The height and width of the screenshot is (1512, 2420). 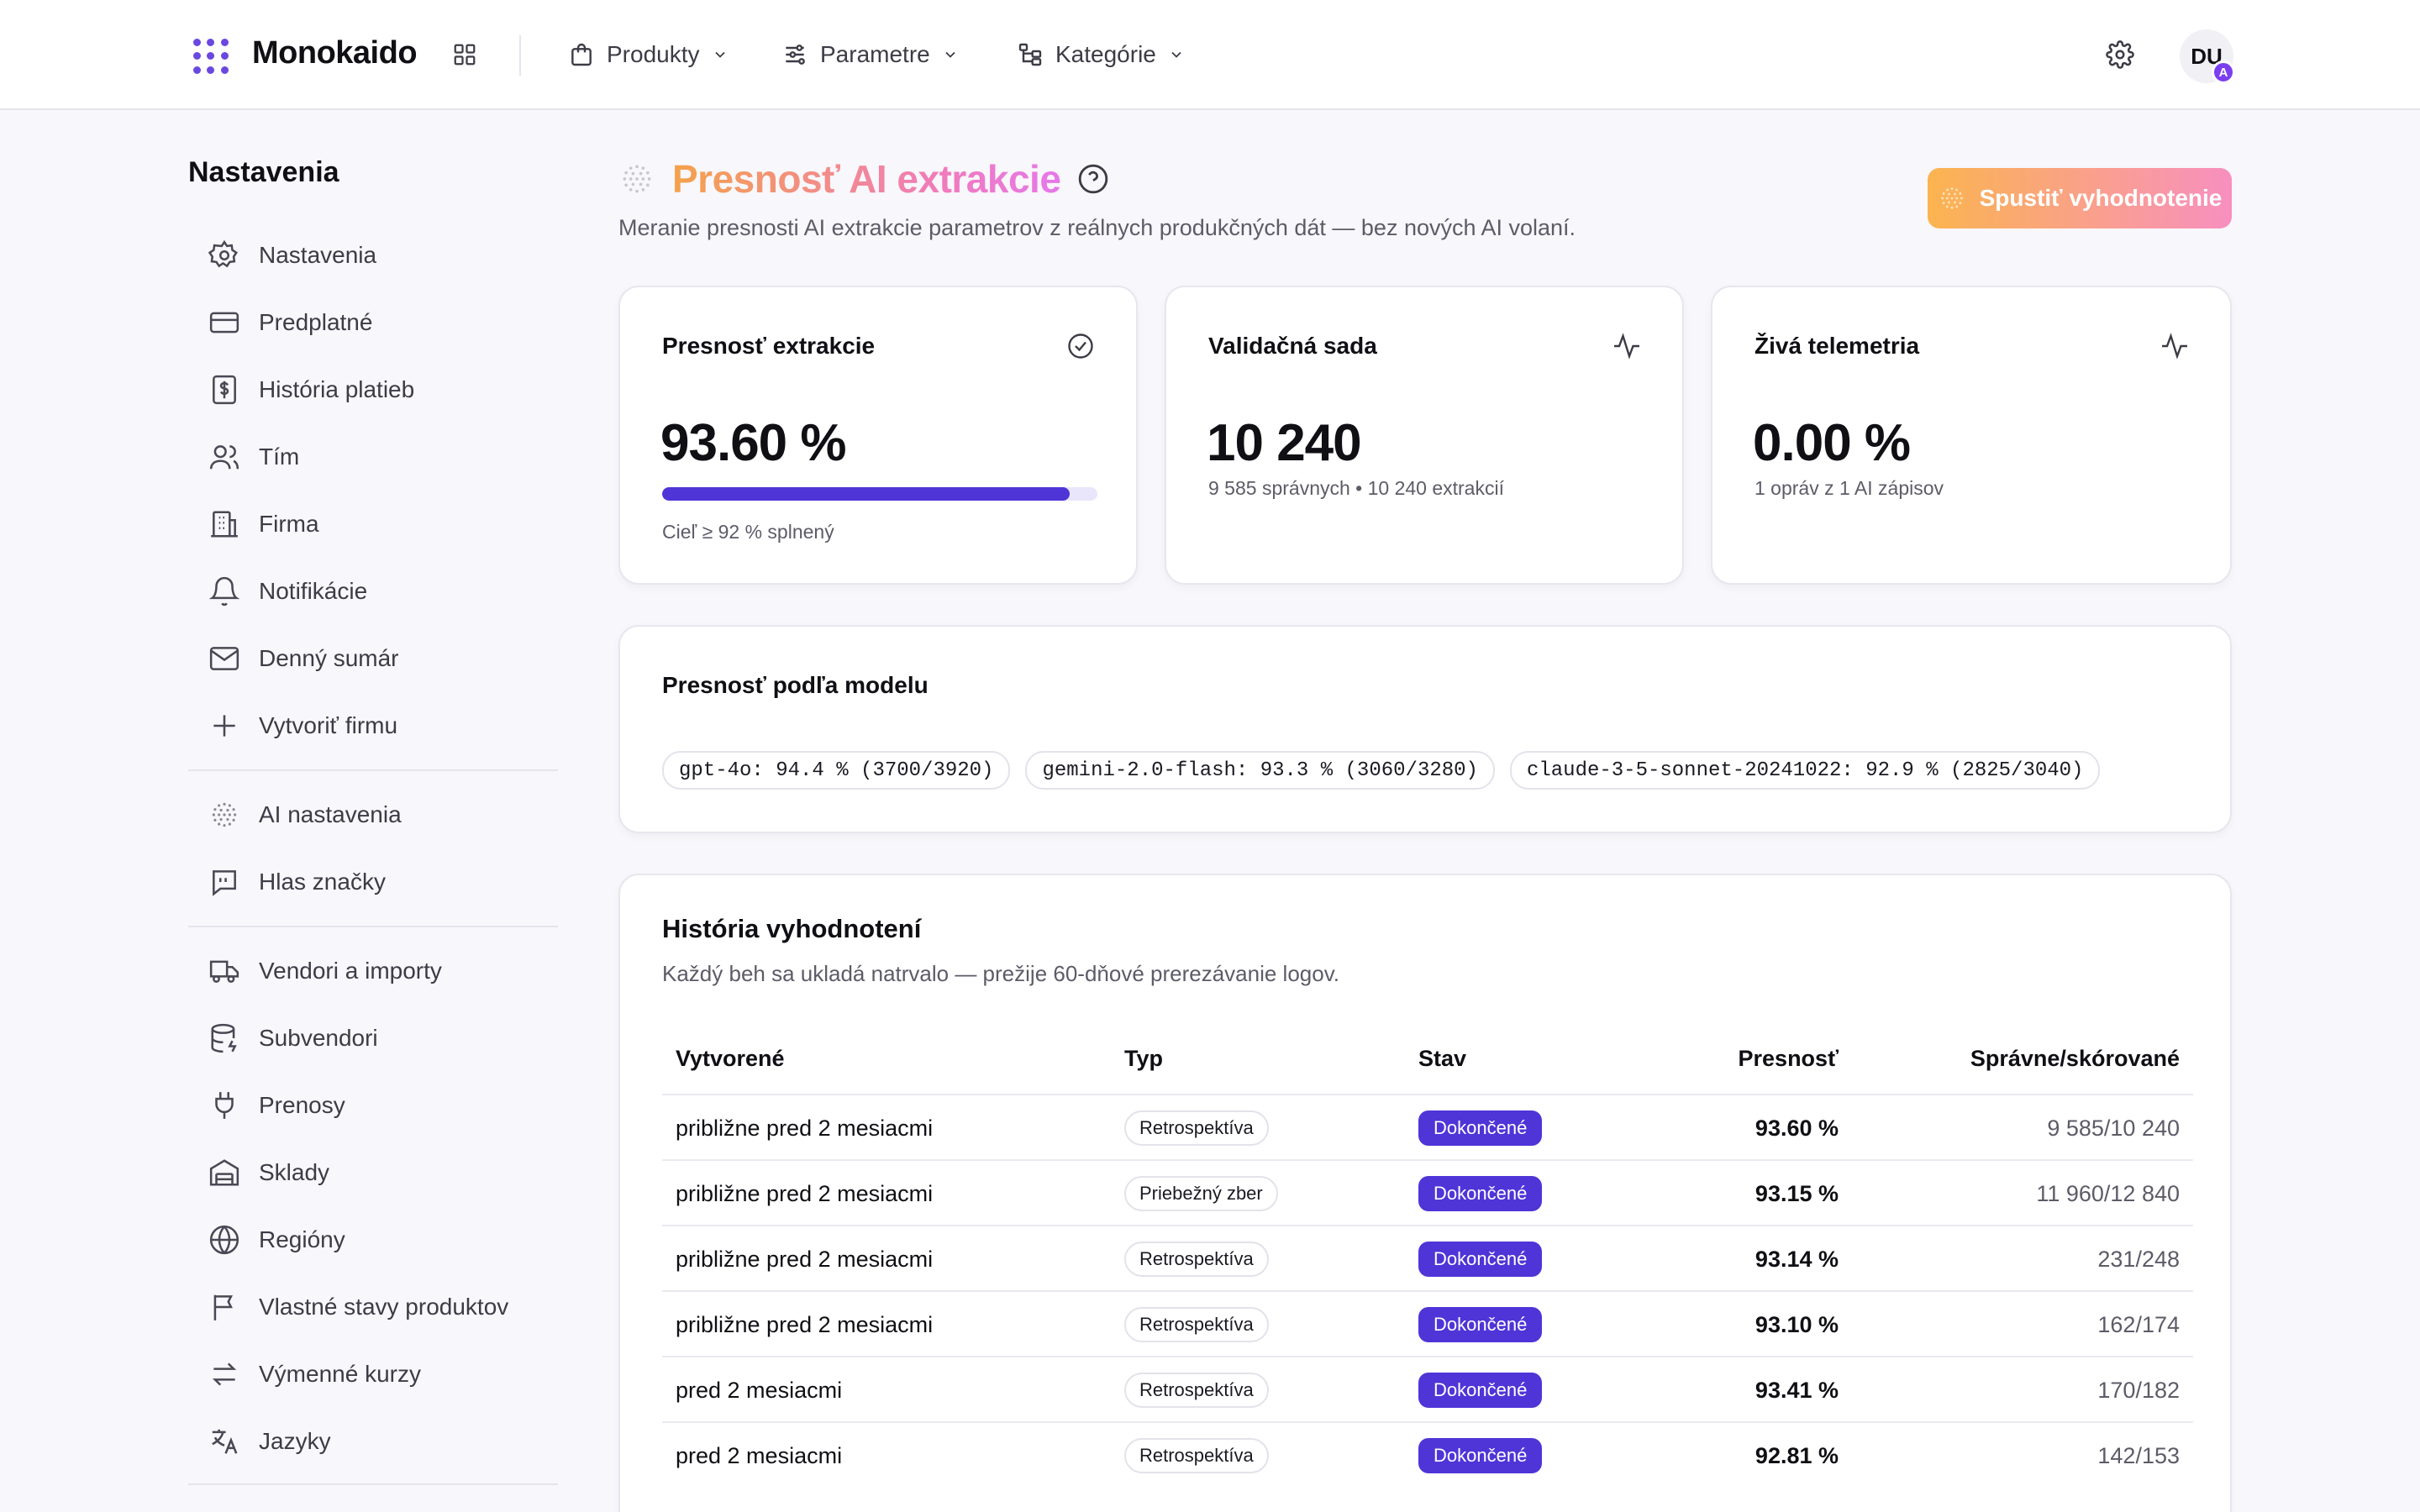 I want to click on sidebar-item-notifikacie: Notifikácie, so click(x=287, y=591).